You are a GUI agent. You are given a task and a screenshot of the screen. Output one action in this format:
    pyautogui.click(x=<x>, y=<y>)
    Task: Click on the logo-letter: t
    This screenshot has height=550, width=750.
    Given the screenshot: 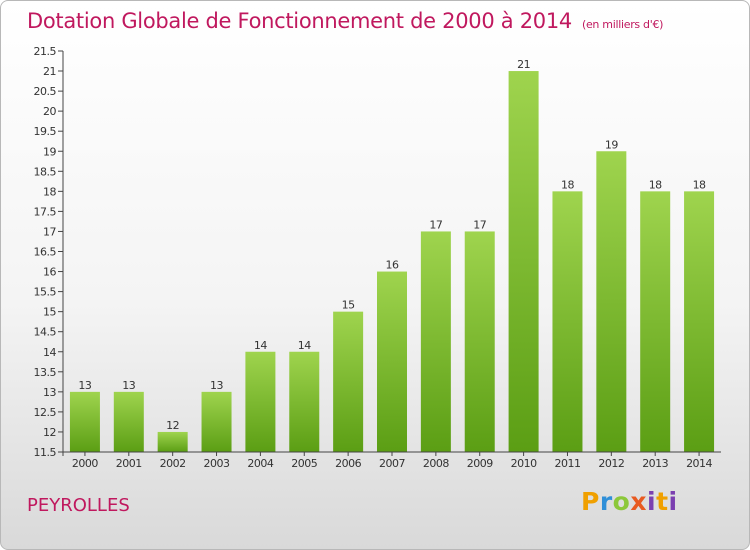 What is the action you would take?
    pyautogui.click(x=662, y=501)
    